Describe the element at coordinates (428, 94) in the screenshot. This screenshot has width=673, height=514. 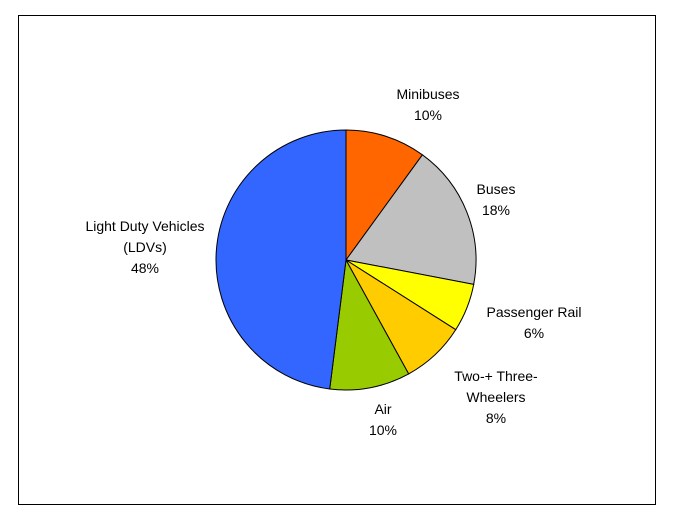
I see `category-name: Minibuses` at that location.